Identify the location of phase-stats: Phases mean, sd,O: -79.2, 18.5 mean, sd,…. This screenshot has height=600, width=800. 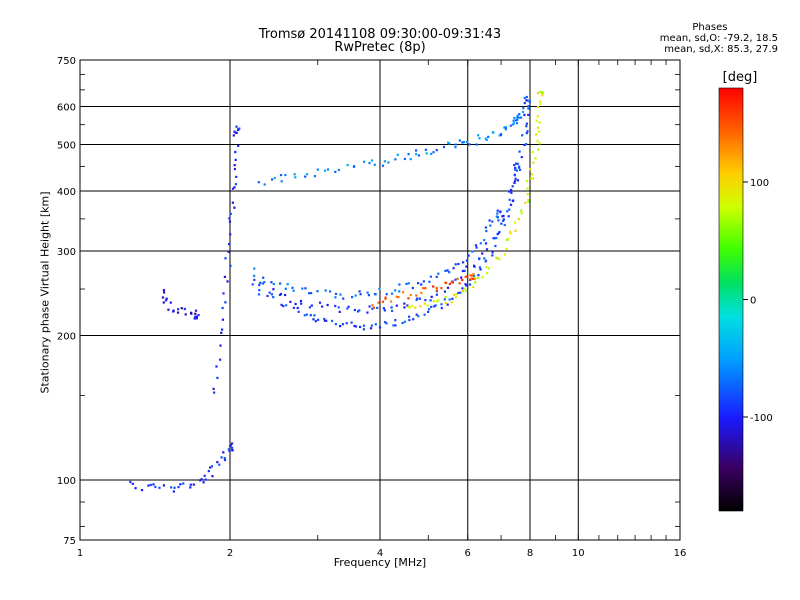
(719, 38).